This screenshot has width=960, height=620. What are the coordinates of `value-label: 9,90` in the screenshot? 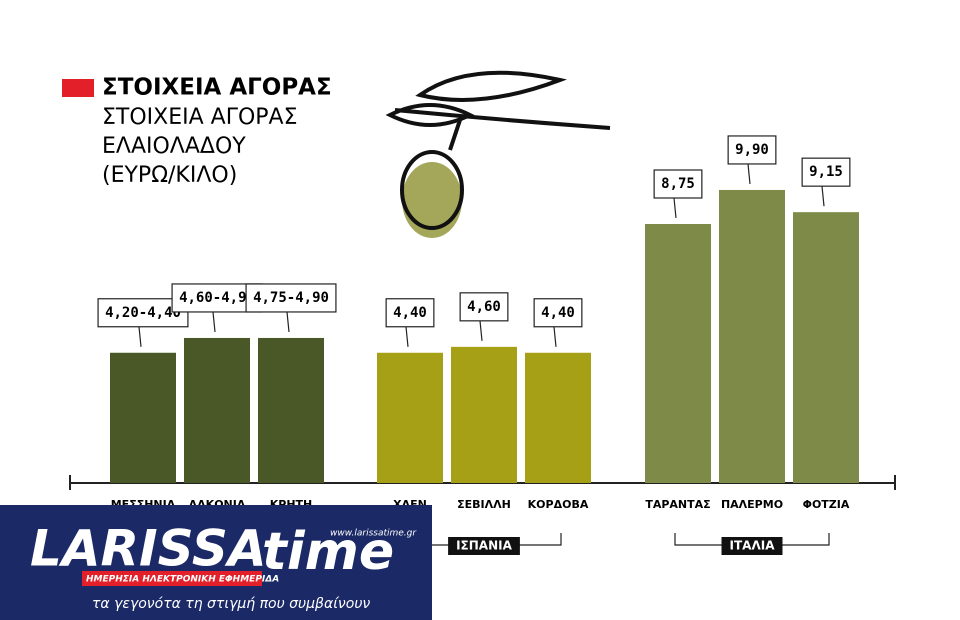 It's located at (752, 150).